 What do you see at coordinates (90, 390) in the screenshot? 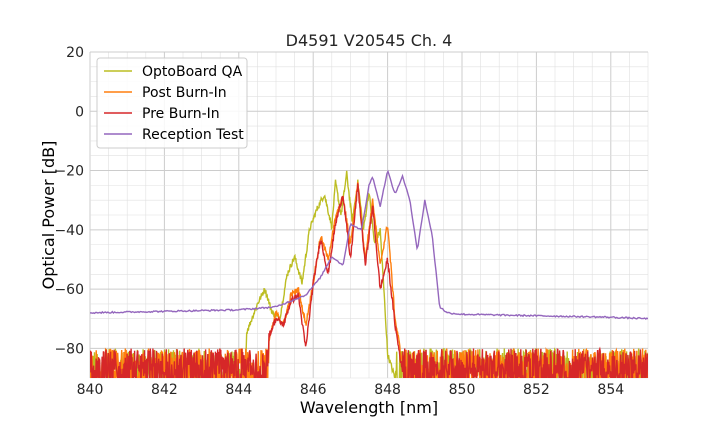
I see `x-tick-label: 840` at bounding box center [90, 390].